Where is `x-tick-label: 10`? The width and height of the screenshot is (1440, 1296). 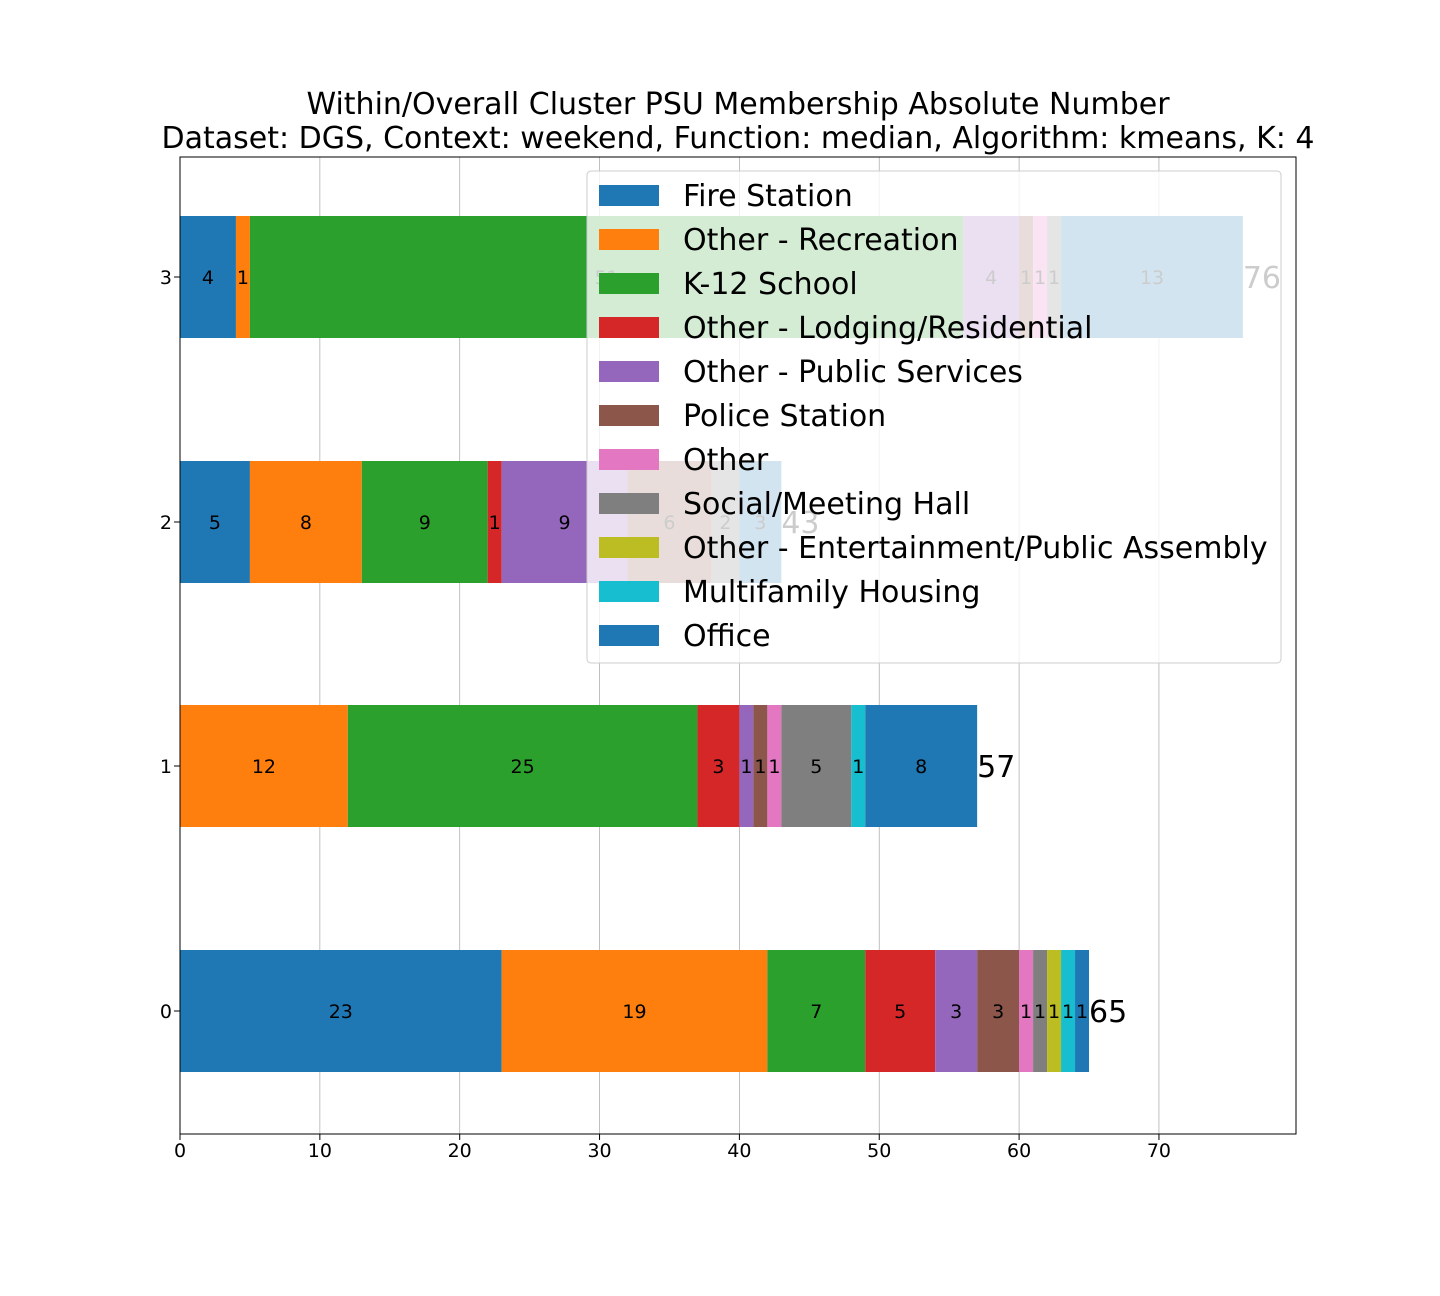 x-tick-label: 10 is located at coordinates (320, 1151).